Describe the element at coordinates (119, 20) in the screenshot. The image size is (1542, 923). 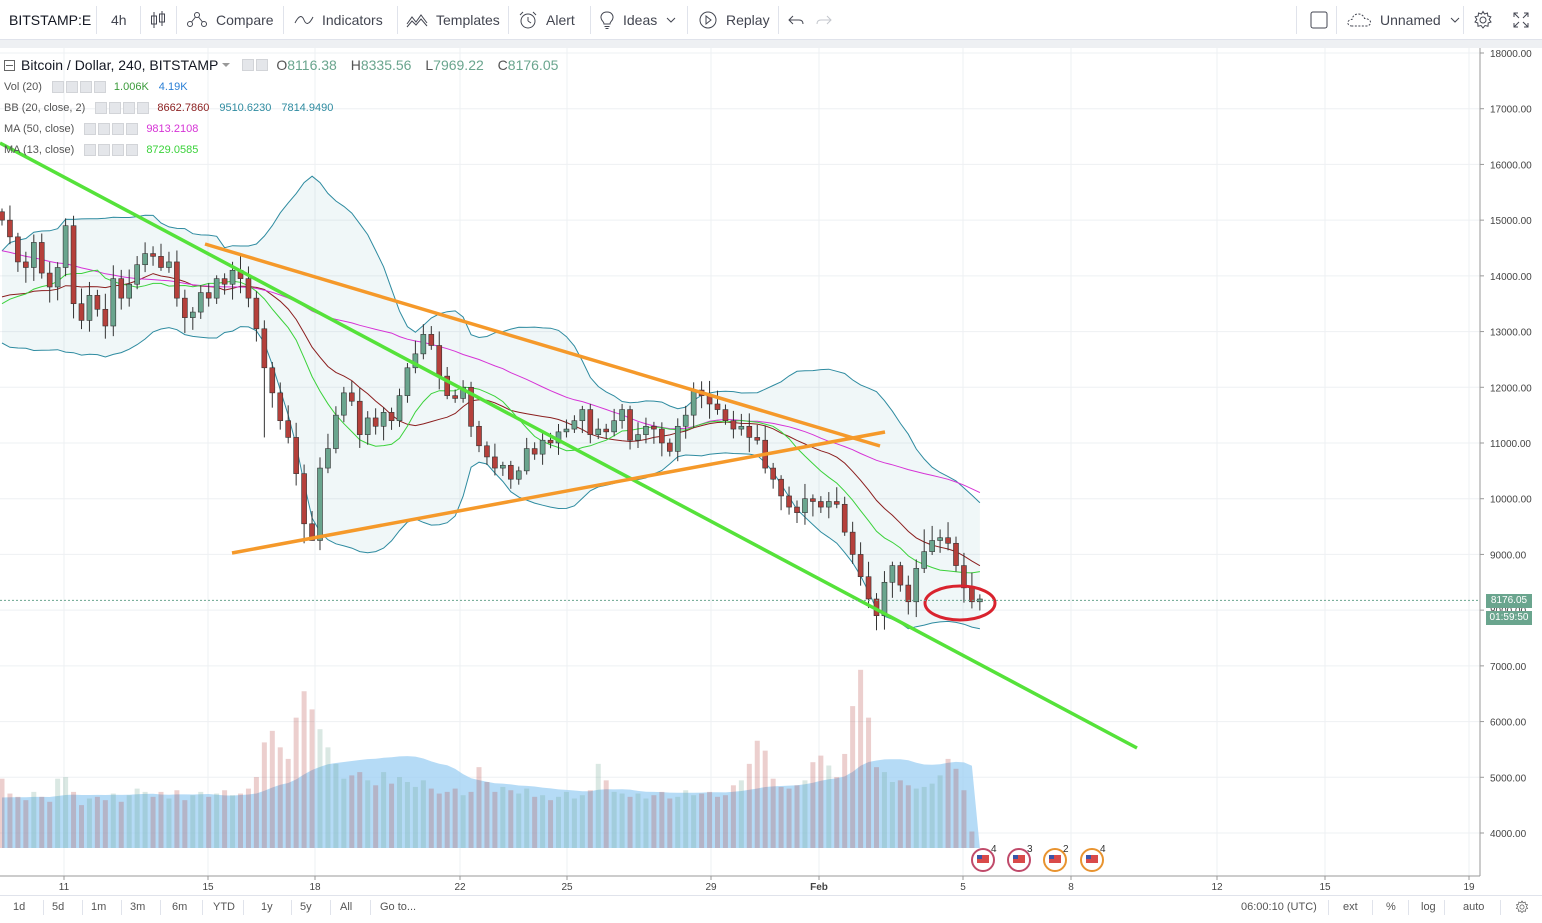
I see `interval-button: 4h` at that location.